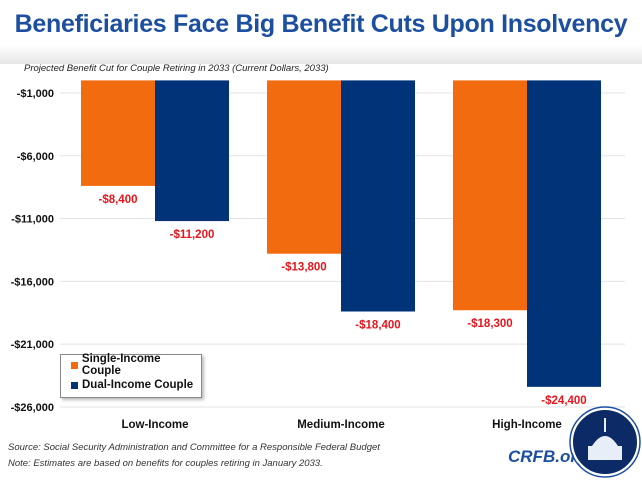 Image resolution: width=642 pixels, height=480 pixels. I want to click on title-band, so click(321, 32).